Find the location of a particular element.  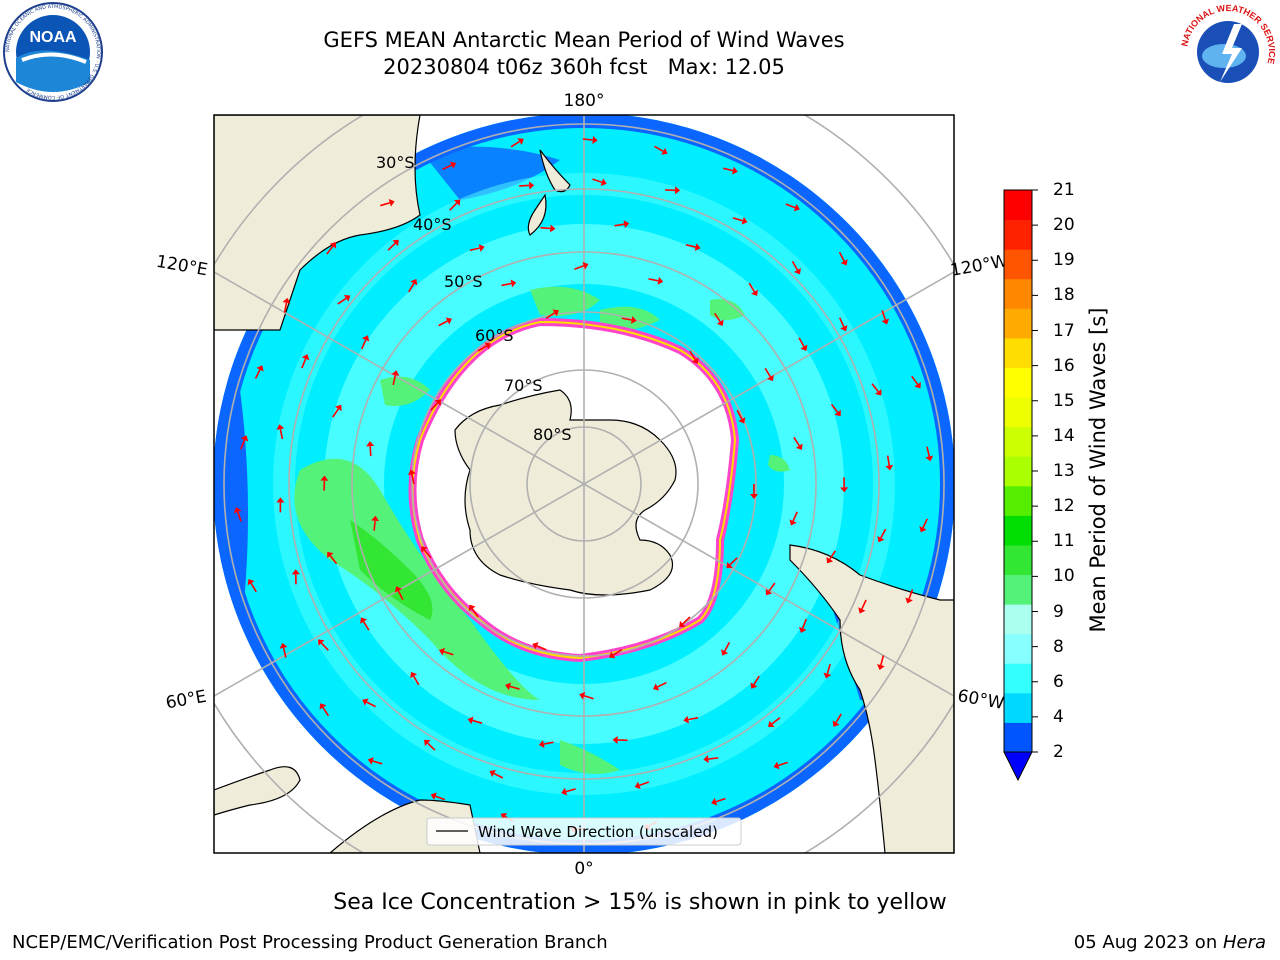

colorbar-tick-label: 16 is located at coordinates (1064, 365).